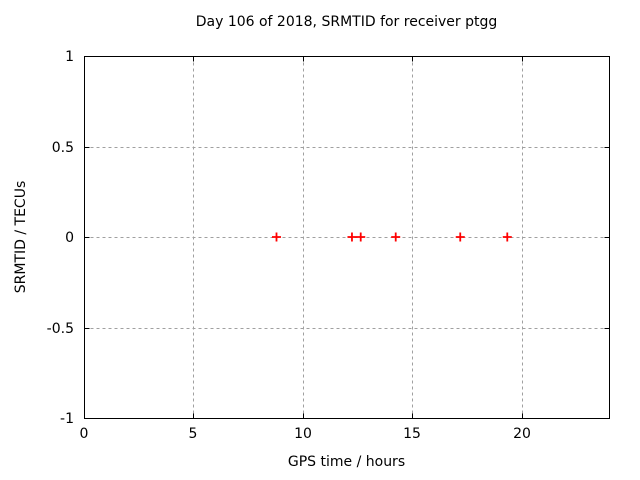 The height and width of the screenshot is (480, 640). Describe the element at coordinates (69, 57) in the screenshot. I see `y-tick-label: 1` at that location.